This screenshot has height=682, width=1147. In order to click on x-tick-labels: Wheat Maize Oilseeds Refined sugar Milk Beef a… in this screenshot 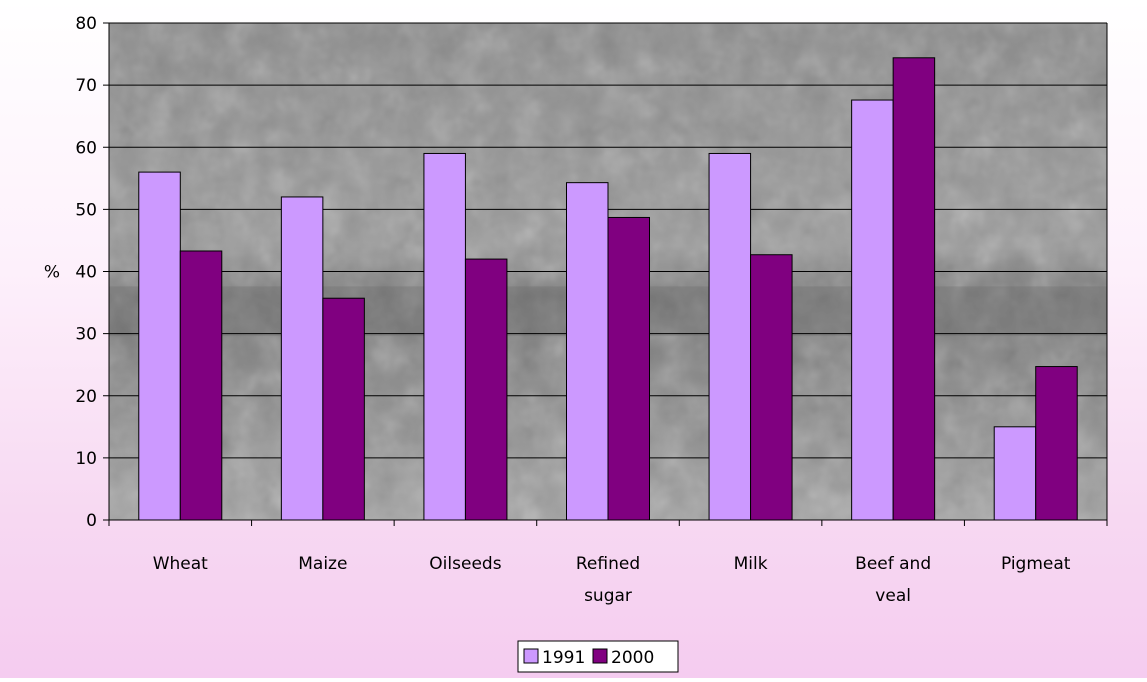, I will do `click(612, 580)`.